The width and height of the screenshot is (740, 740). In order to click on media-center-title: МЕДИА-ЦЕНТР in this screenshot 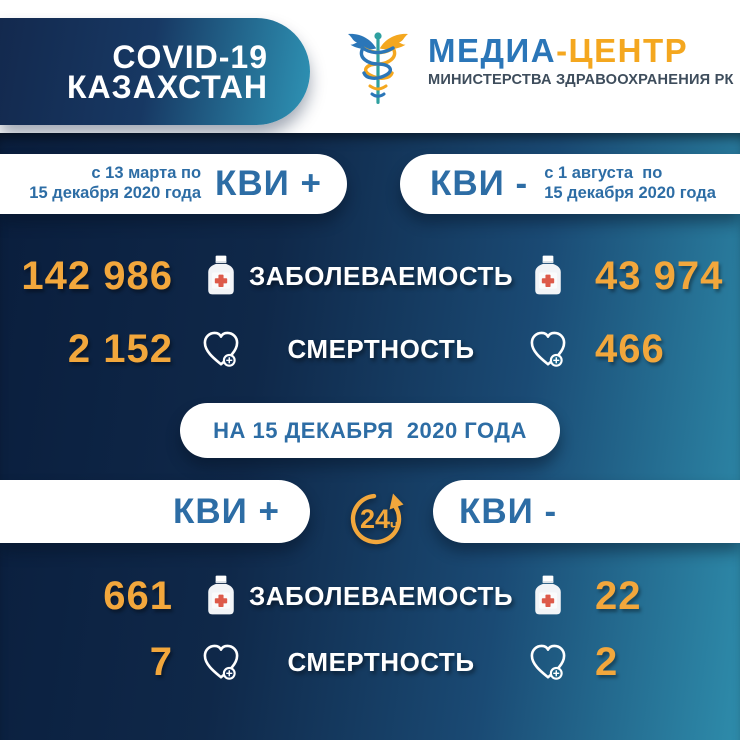, I will do `click(573, 51)`.